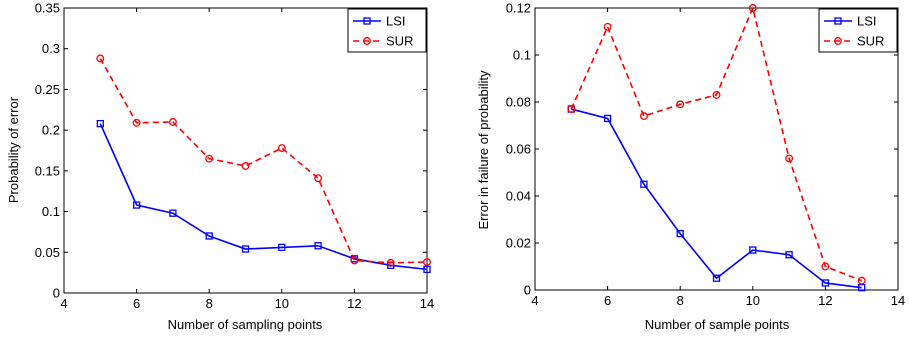 The height and width of the screenshot is (339, 909). I want to click on y-axis-label: Error in failure of probability, so click(483, 149).